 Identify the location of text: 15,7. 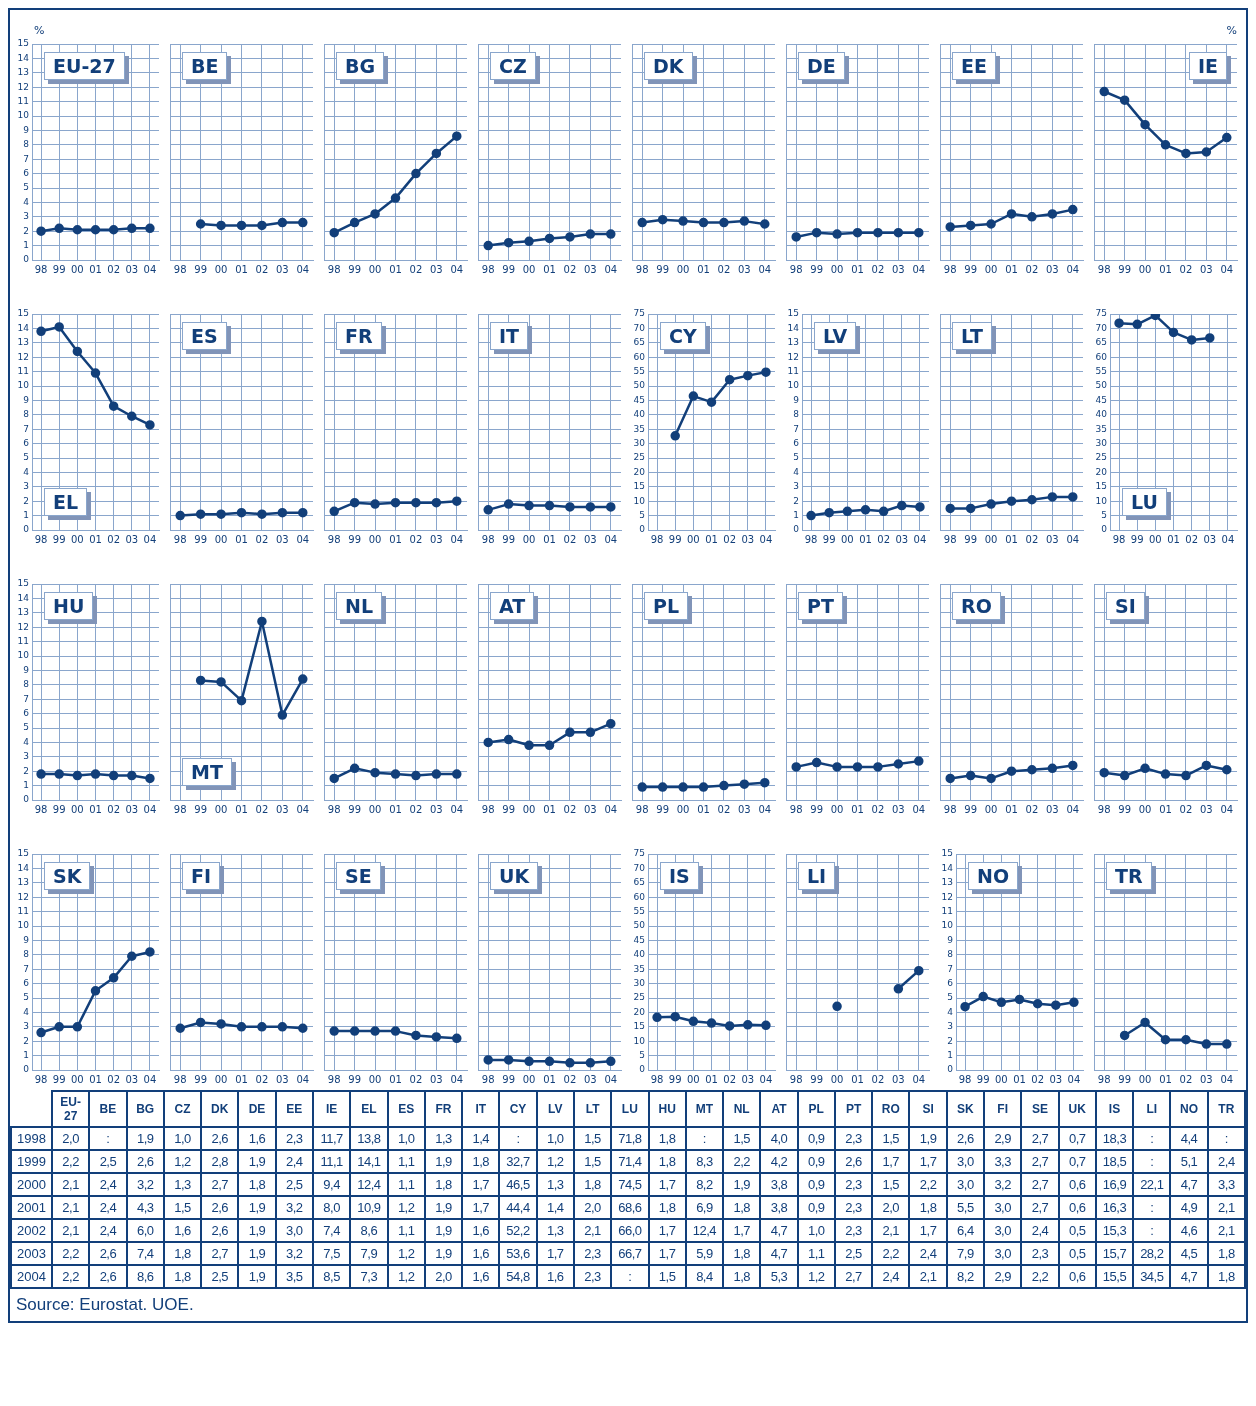
(1114, 1253).